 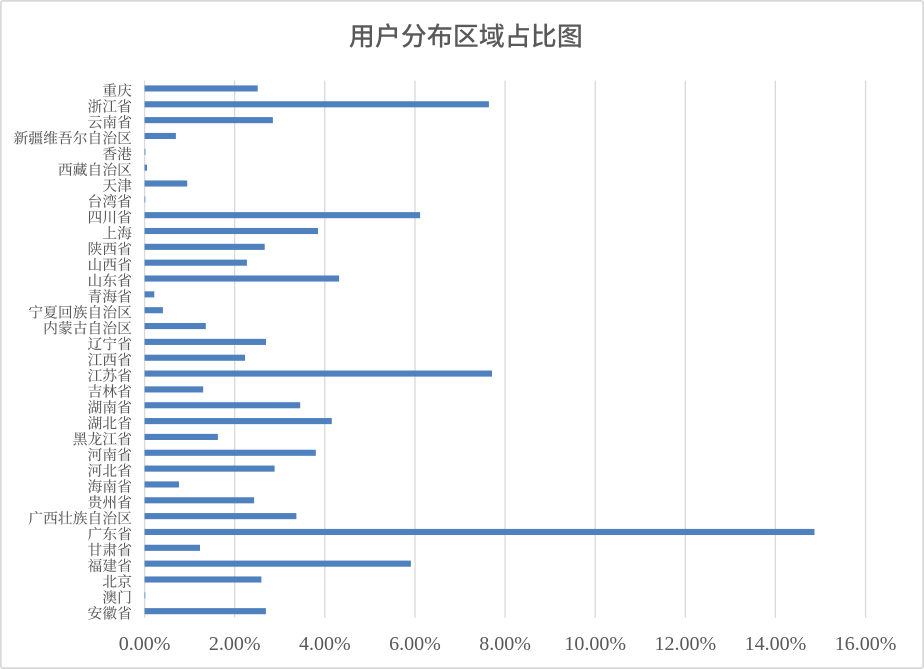 What do you see at coordinates (235, 644) in the screenshot?
I see `svg-text: 2.00%` at bounding box center [235, 644].